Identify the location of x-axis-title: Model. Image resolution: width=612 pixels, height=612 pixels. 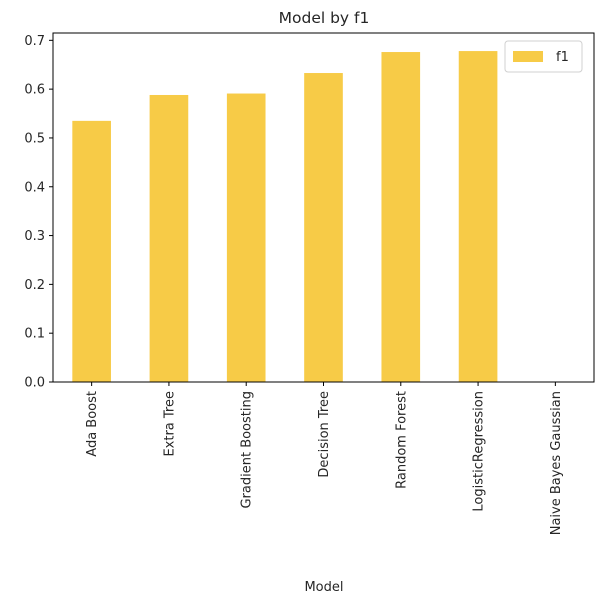
(323, 587).